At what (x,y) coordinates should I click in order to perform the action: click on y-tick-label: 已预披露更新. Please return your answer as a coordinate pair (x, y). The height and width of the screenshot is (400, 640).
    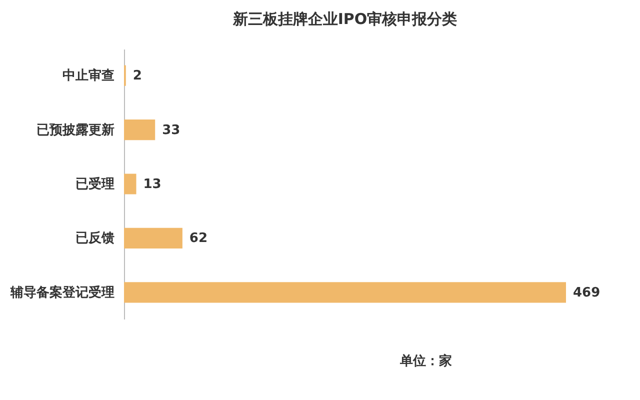
    Looking at the image, I should click on (75, 130).